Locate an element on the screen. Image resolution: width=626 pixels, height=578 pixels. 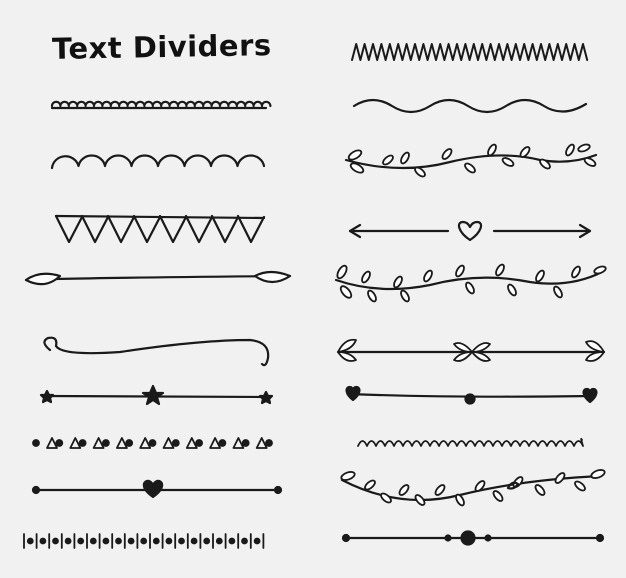
dot-bar-pattern-divider is located at coordinates (144, 541).